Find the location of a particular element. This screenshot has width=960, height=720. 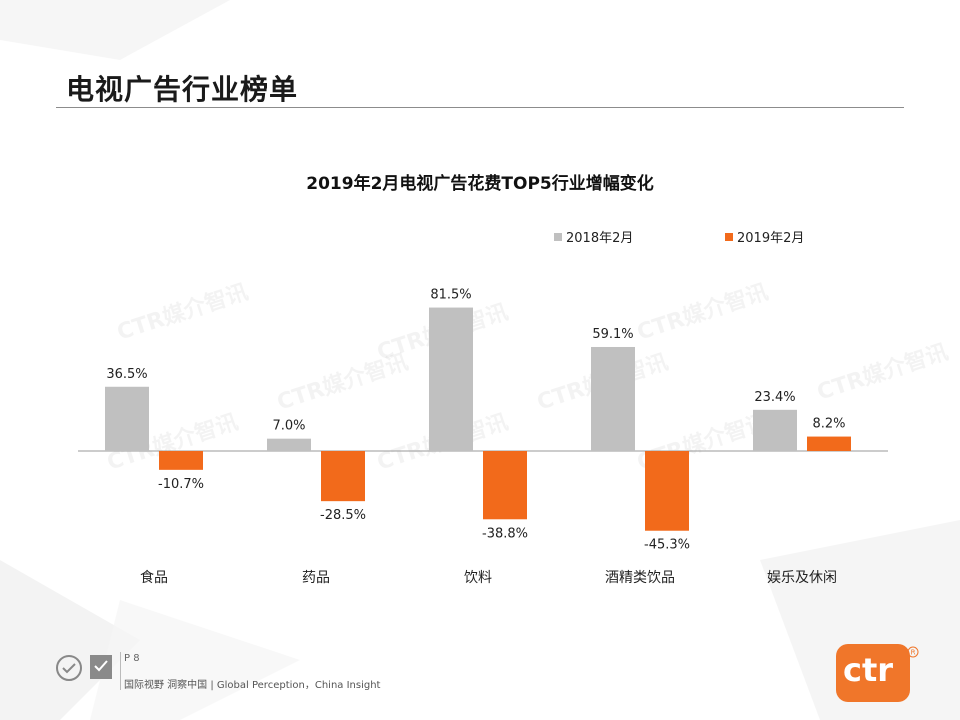

page-number: P 8 is located at coordinates (132, 658).